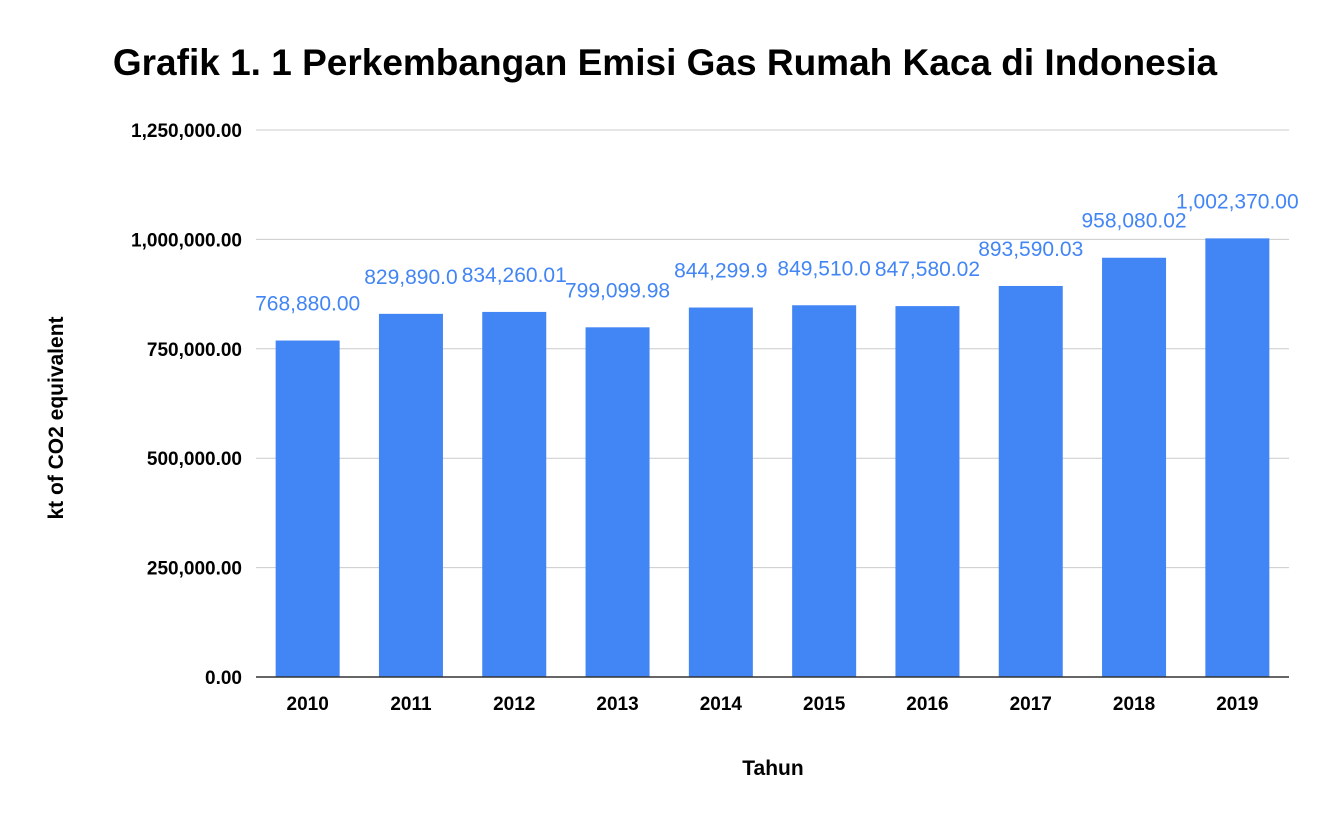 This screenshot has height=822, width=1330. Describe the element at coordinates (514, 275) in the screenshot. I see `data-label: 834,260.01` at that location.